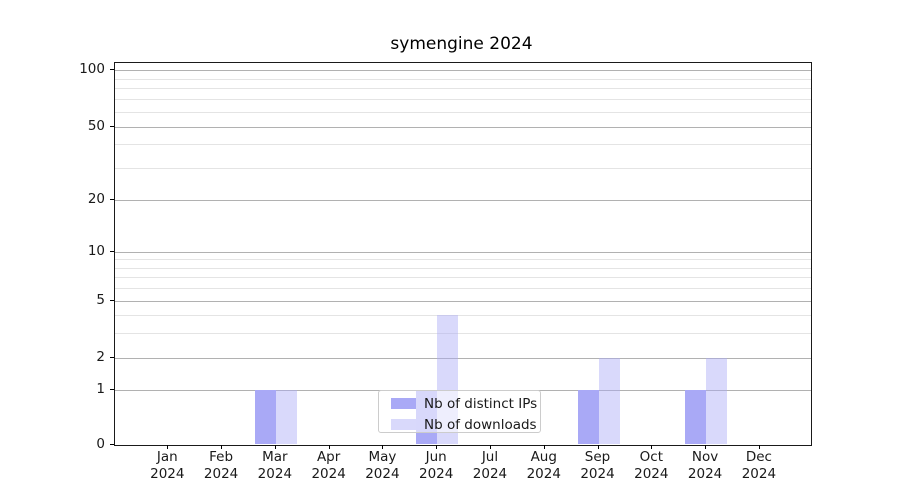  What do you see at coordinates (100, 389) in the screenshot?
I see `y-tick-label-1: 1` at bounding box center [100, 389].